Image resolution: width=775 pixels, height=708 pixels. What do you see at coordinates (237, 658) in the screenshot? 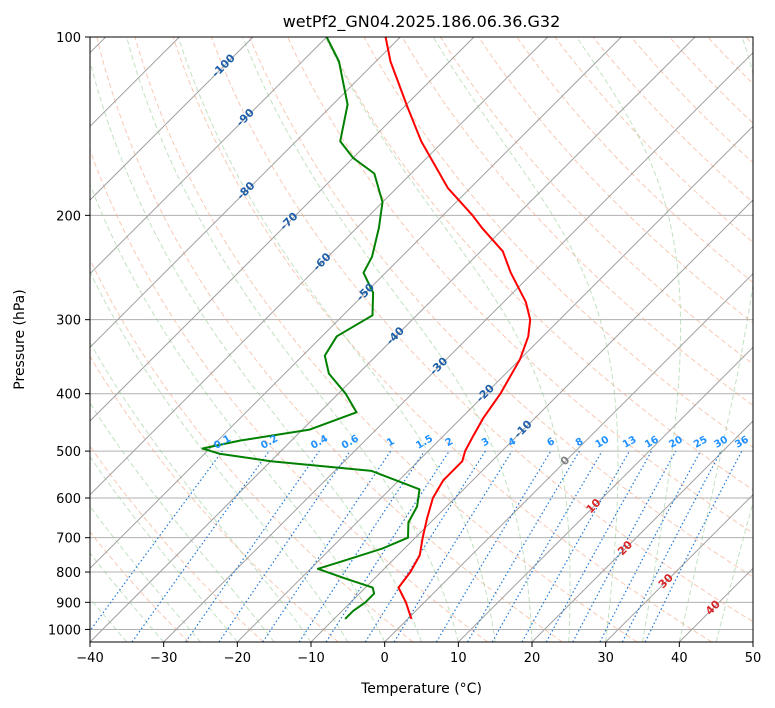
I see `x-tick-label: −20` at bounding box center [237, 658].